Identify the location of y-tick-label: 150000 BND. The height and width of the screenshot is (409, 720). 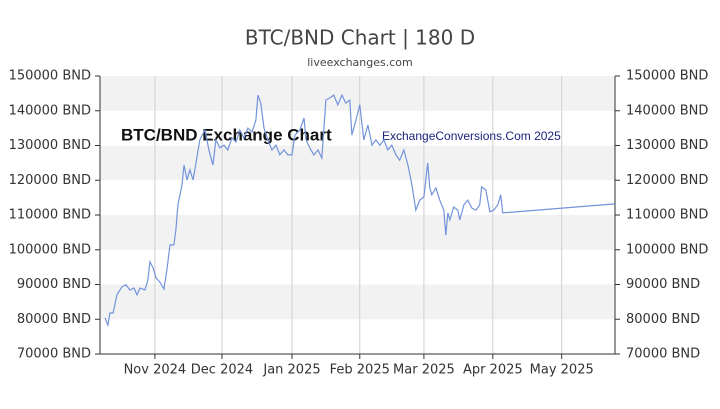
(50, 76).